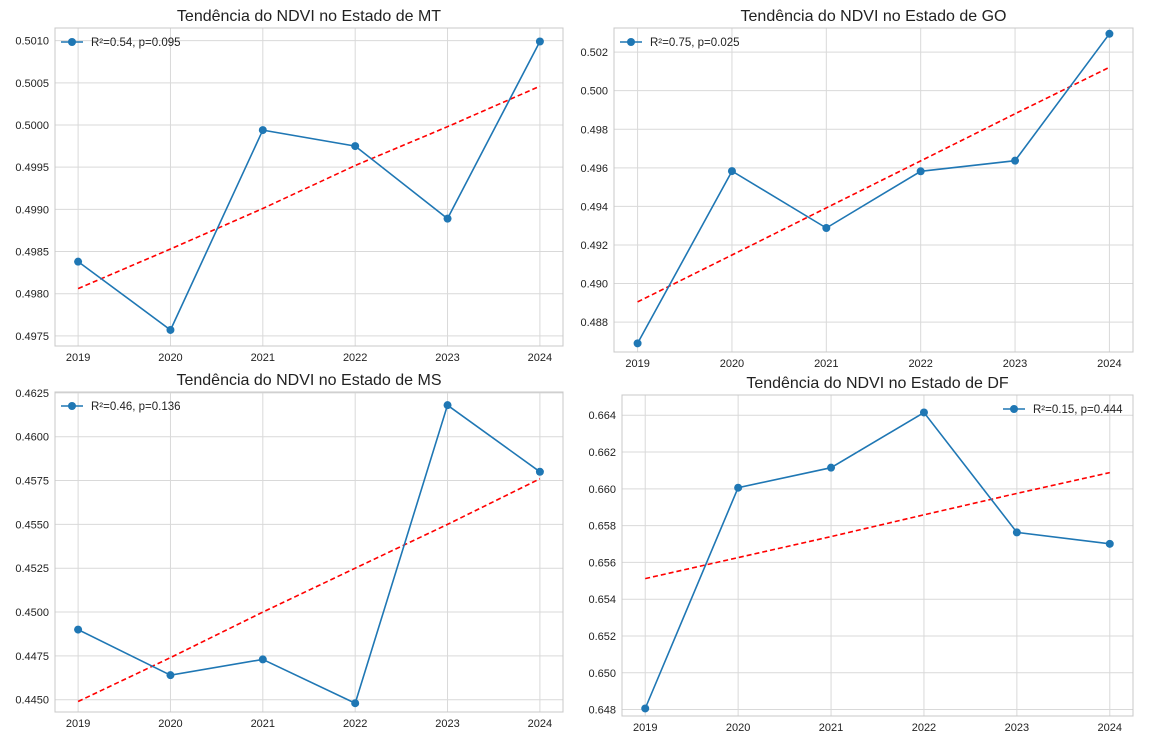  I want to click on chart-title: Tendência do NDVI no Estado de DF, so click(877, 383).